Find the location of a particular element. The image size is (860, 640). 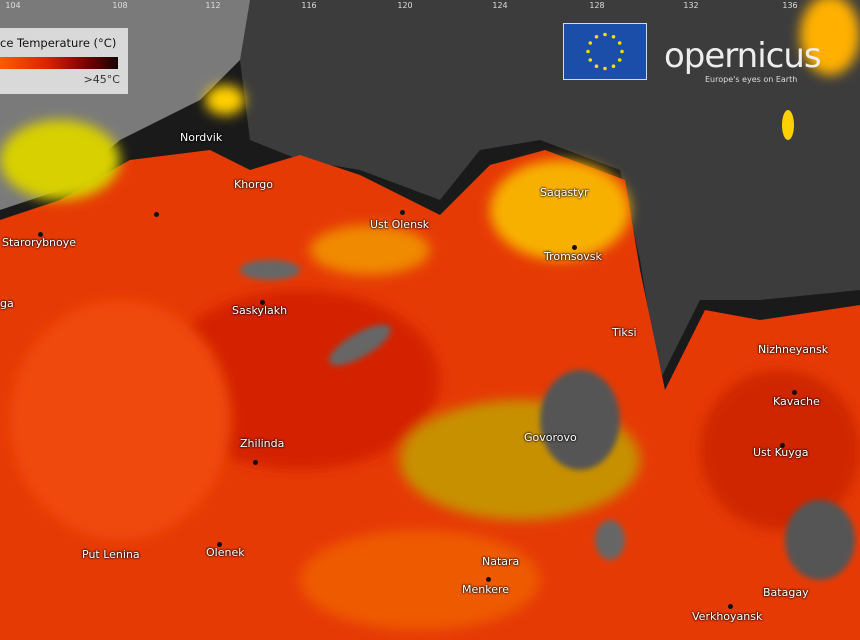

legend-title: ce Temperature (°C) is located at coordinates (58, 43).